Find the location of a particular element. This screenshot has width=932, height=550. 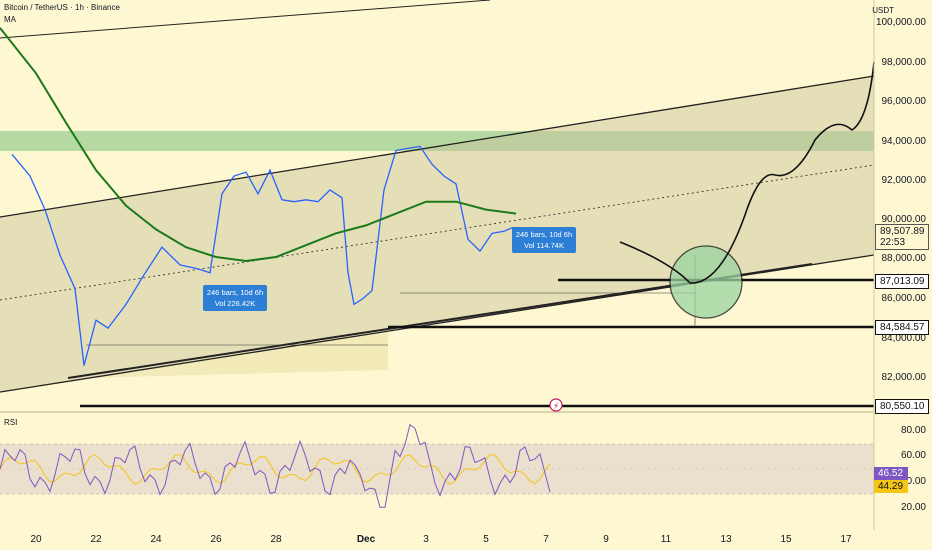

price-tick-86000: 86,000.00 is located at coordinates (904, 298).